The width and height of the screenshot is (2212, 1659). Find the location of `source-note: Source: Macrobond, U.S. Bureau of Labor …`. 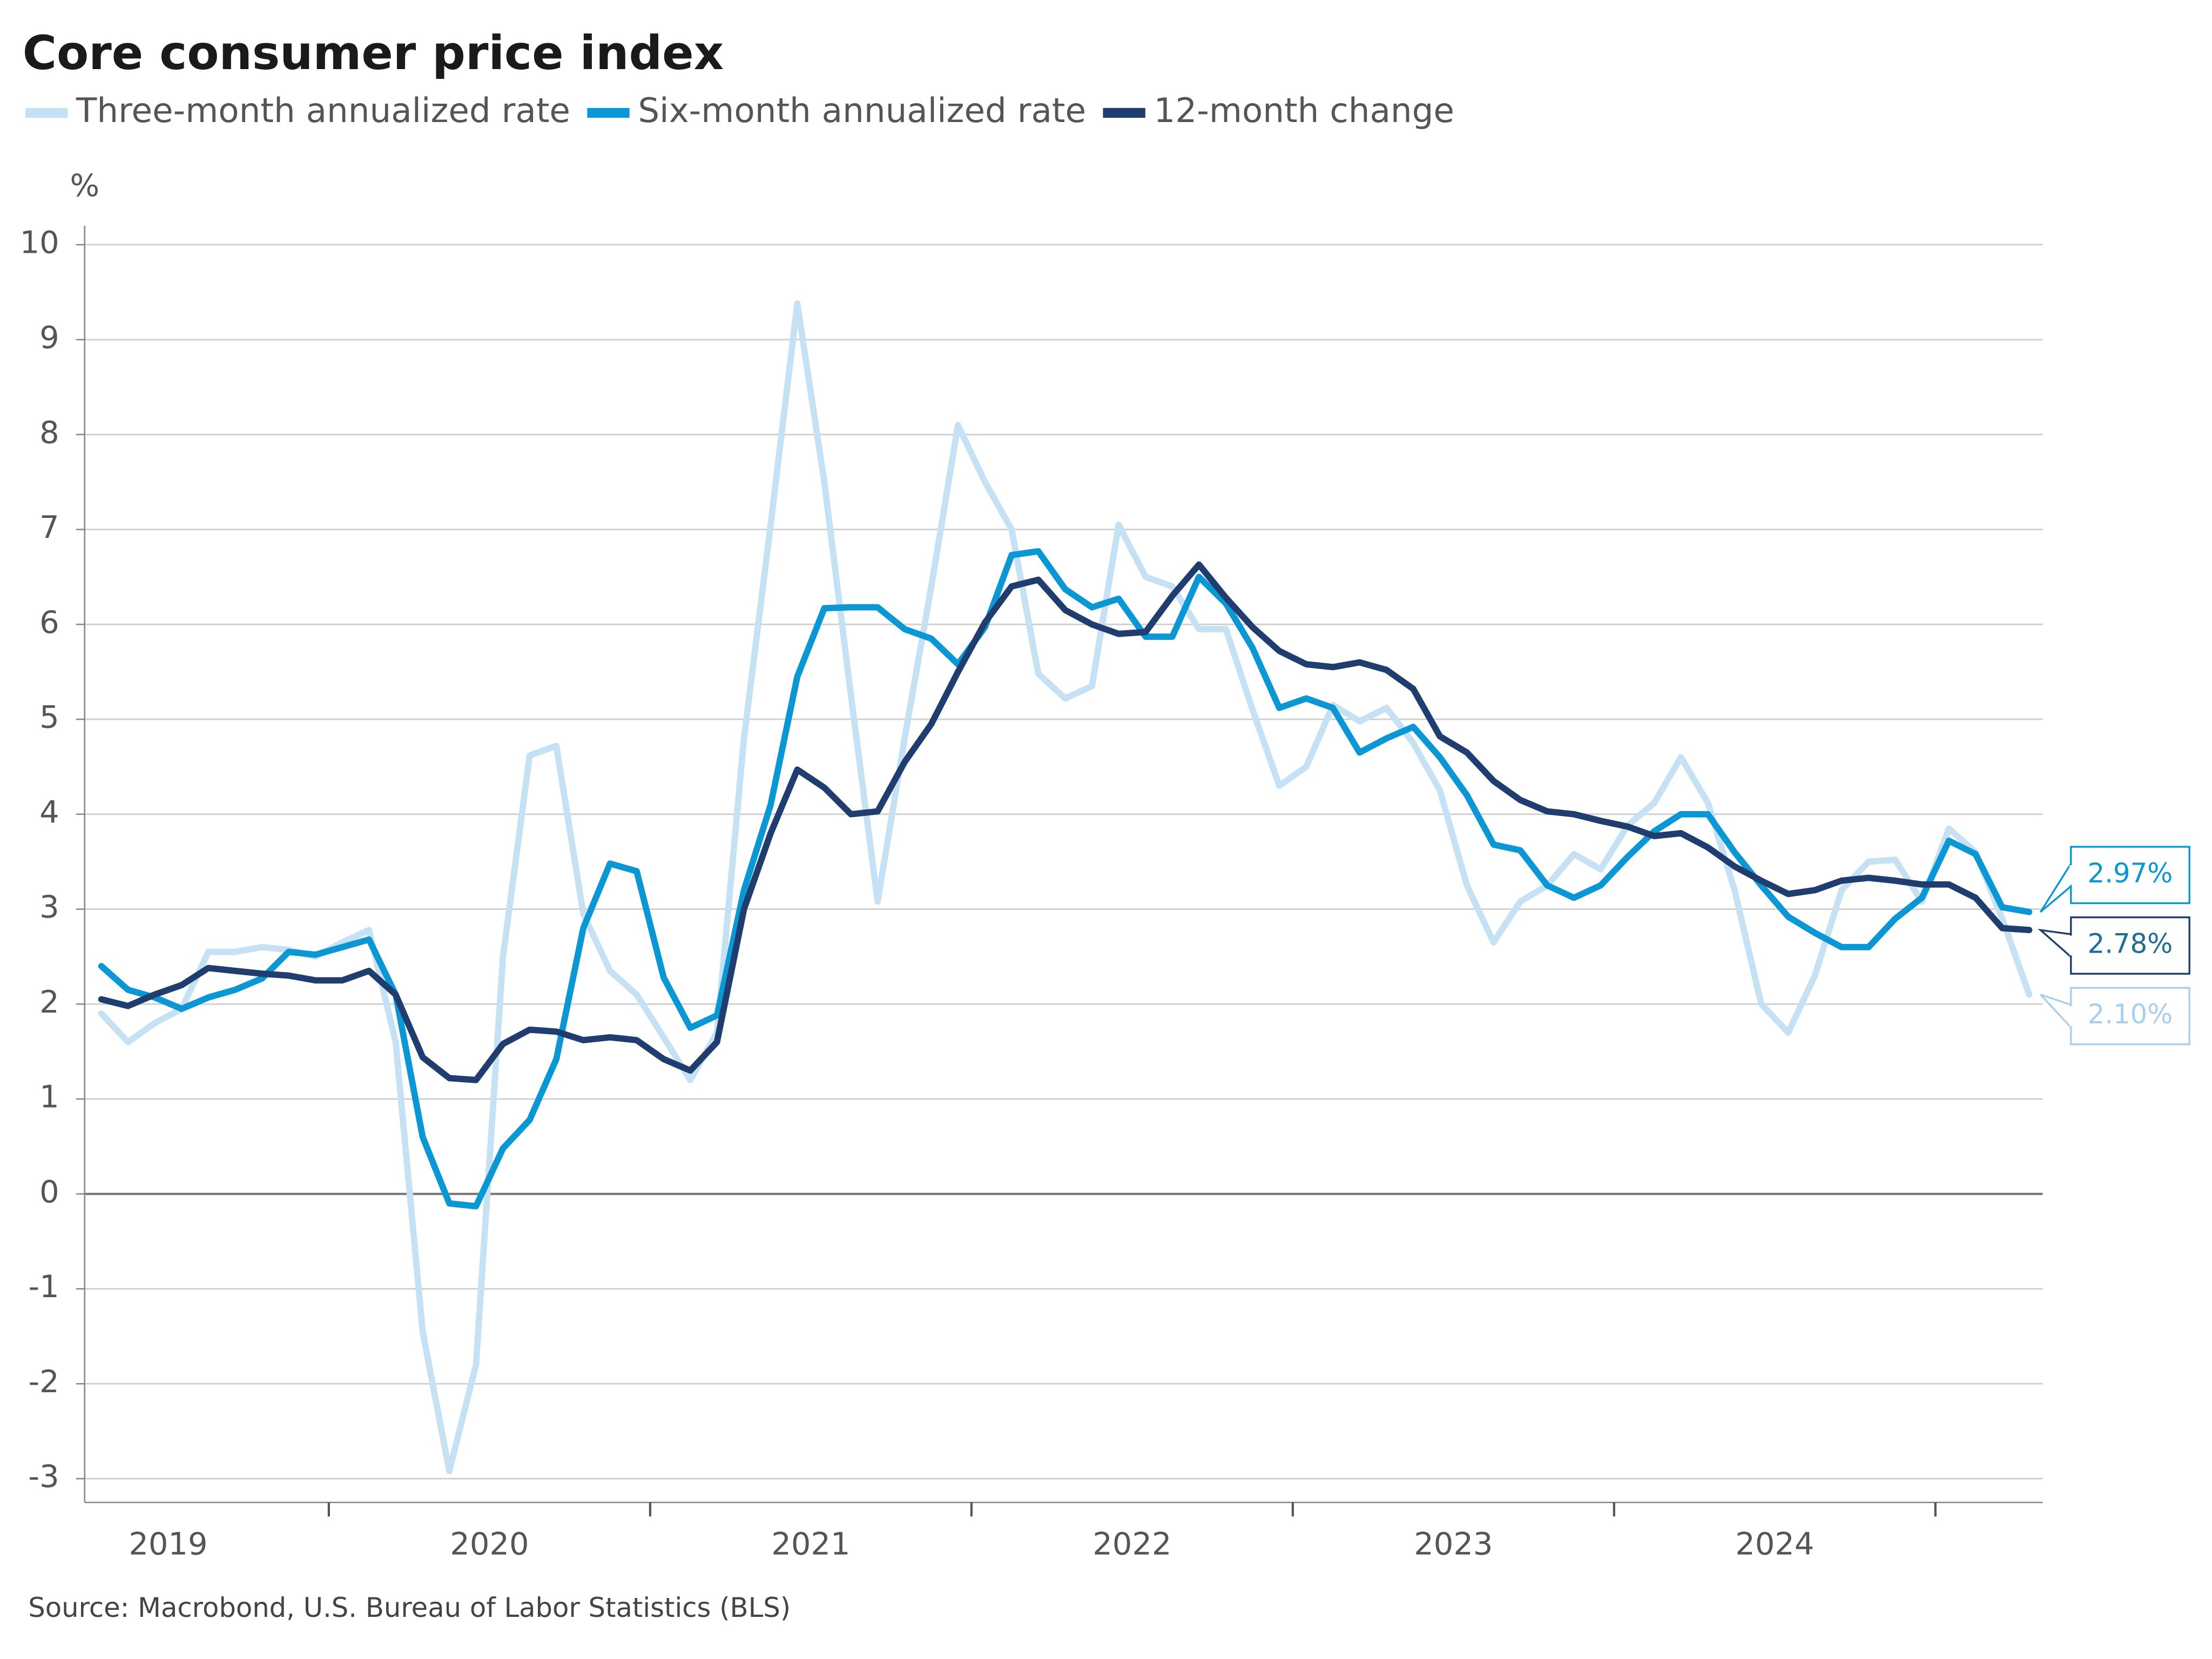

source-note: Source: Macrobond, U.S. Bureau of Labor … is located at coordinates (409, 1607).